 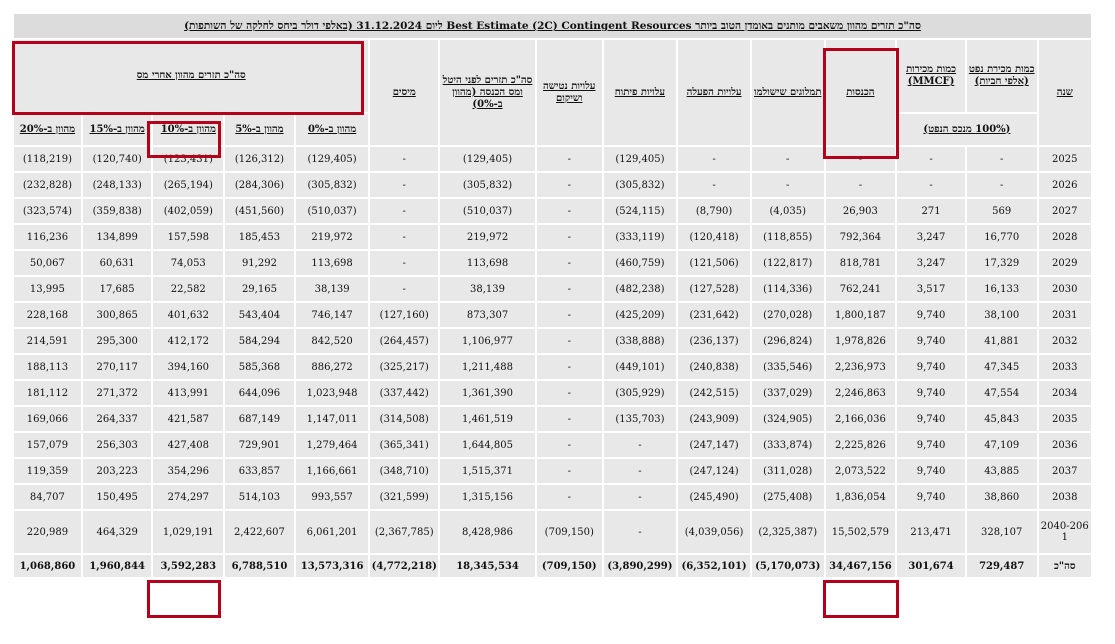 I want to click on total-oil: 729,487, so click(x=1001, y=566).